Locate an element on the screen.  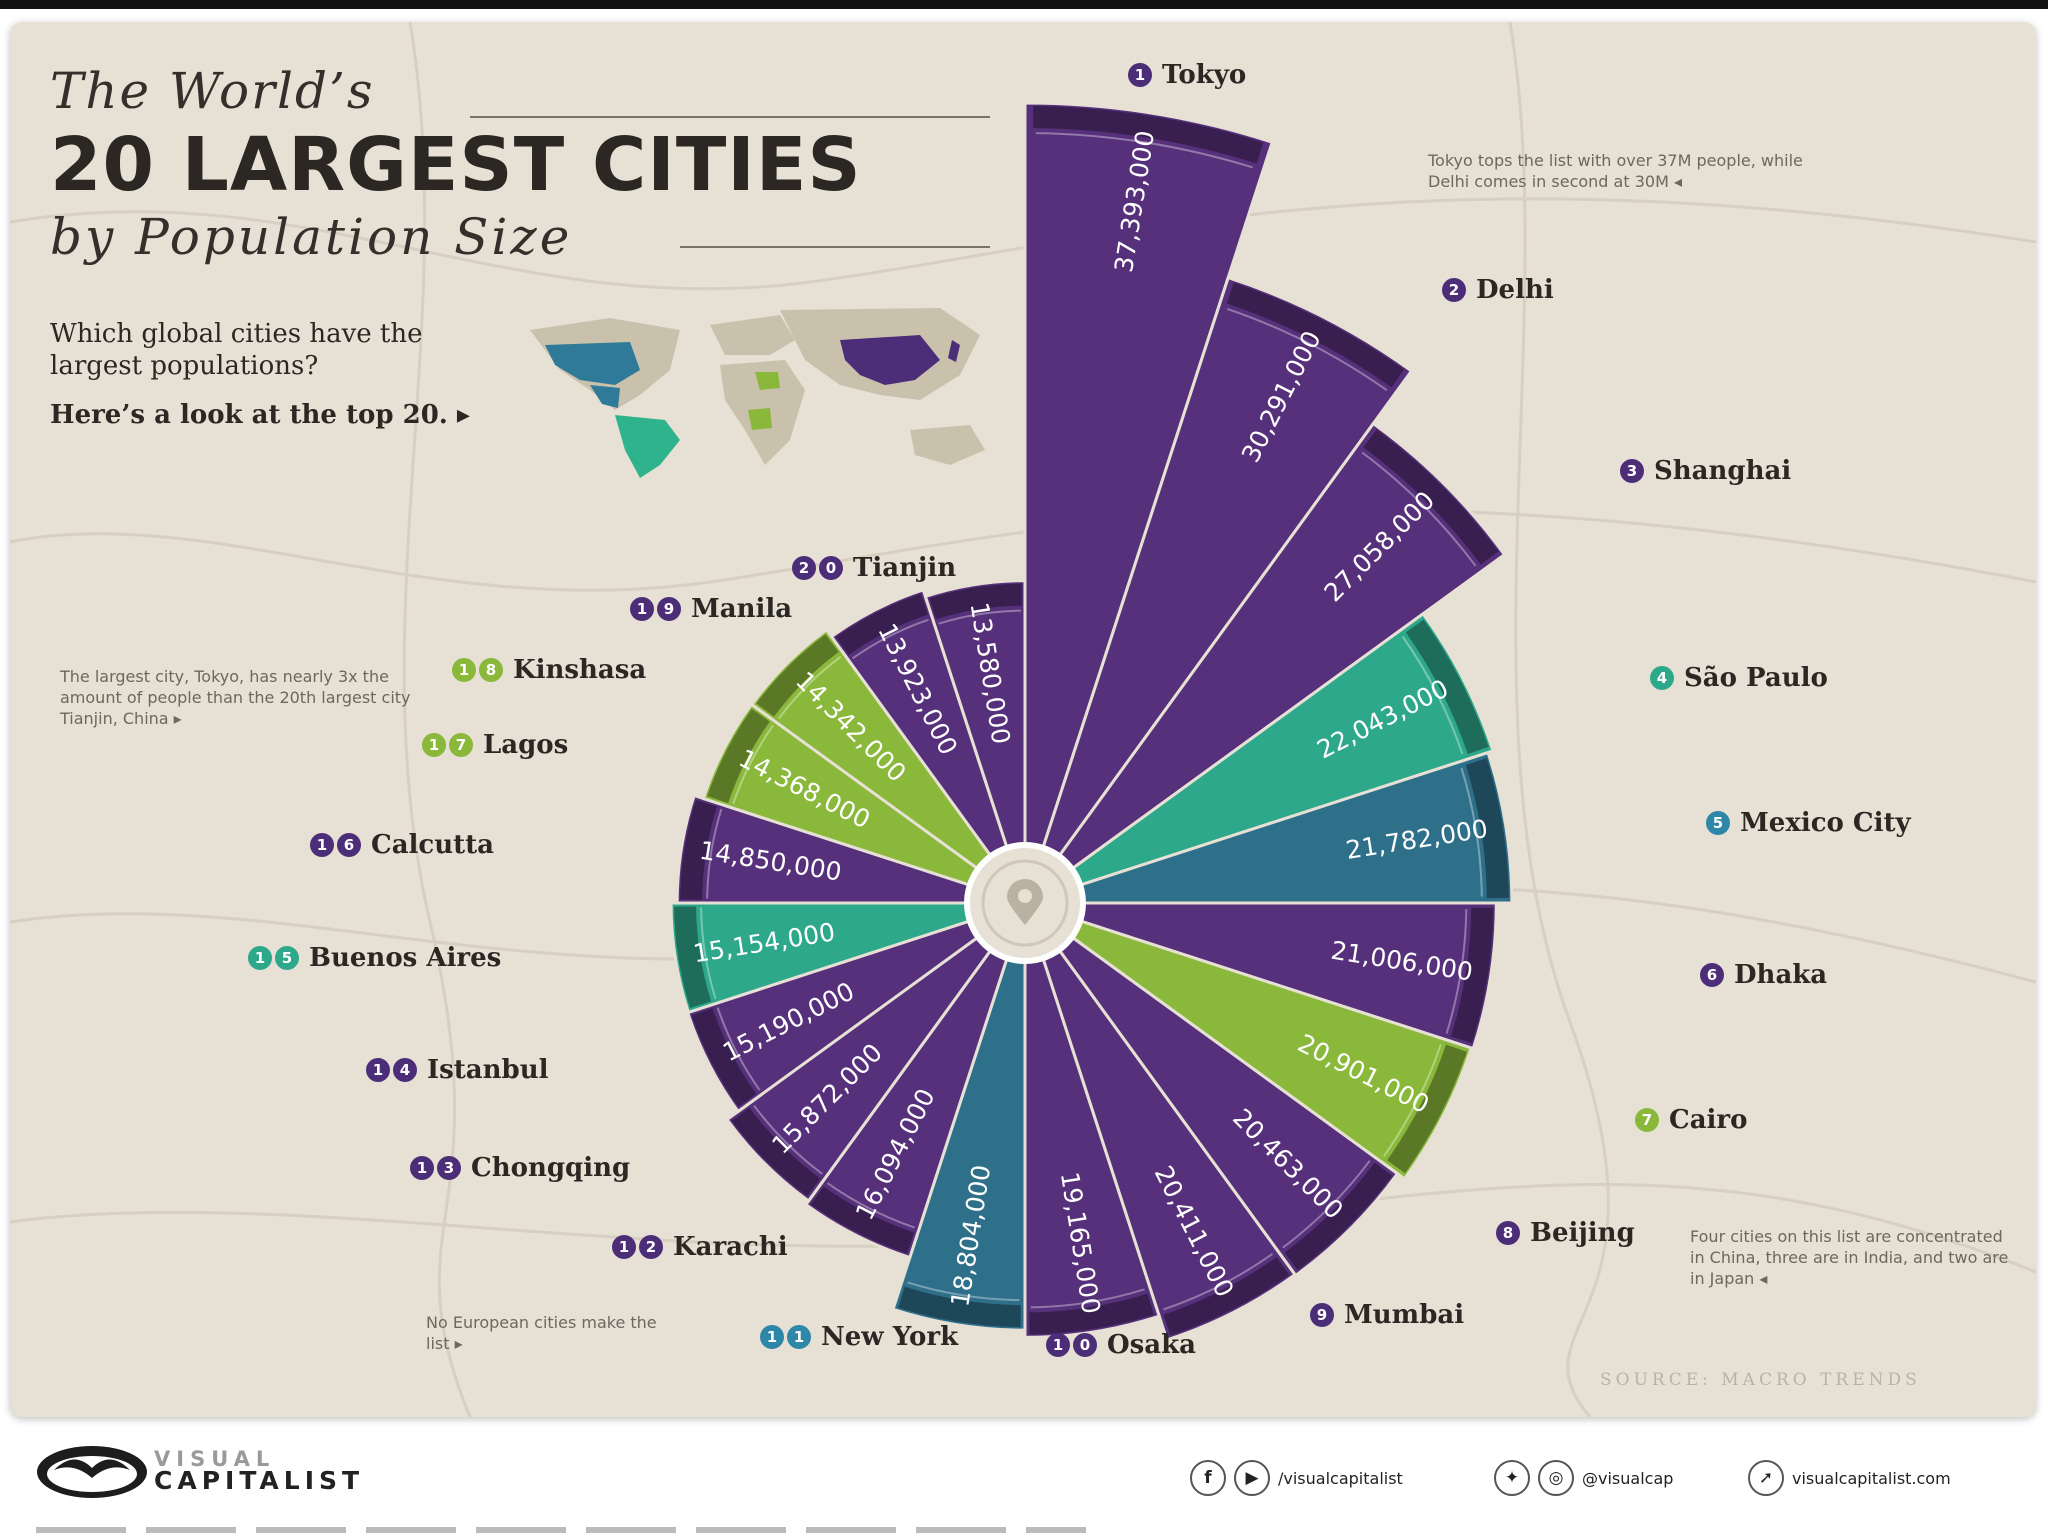
city-name: Mexico City is located at coordinates (1825, 823).